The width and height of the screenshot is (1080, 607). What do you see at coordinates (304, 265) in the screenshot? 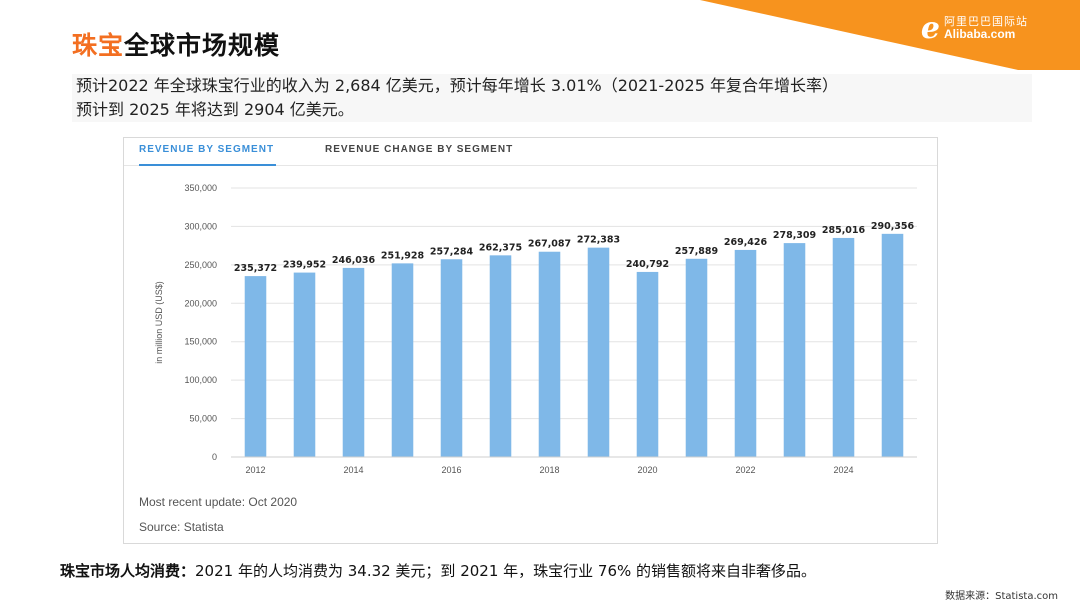
I see `bar-value-label: 239,952` at bounding box center [304, 265].